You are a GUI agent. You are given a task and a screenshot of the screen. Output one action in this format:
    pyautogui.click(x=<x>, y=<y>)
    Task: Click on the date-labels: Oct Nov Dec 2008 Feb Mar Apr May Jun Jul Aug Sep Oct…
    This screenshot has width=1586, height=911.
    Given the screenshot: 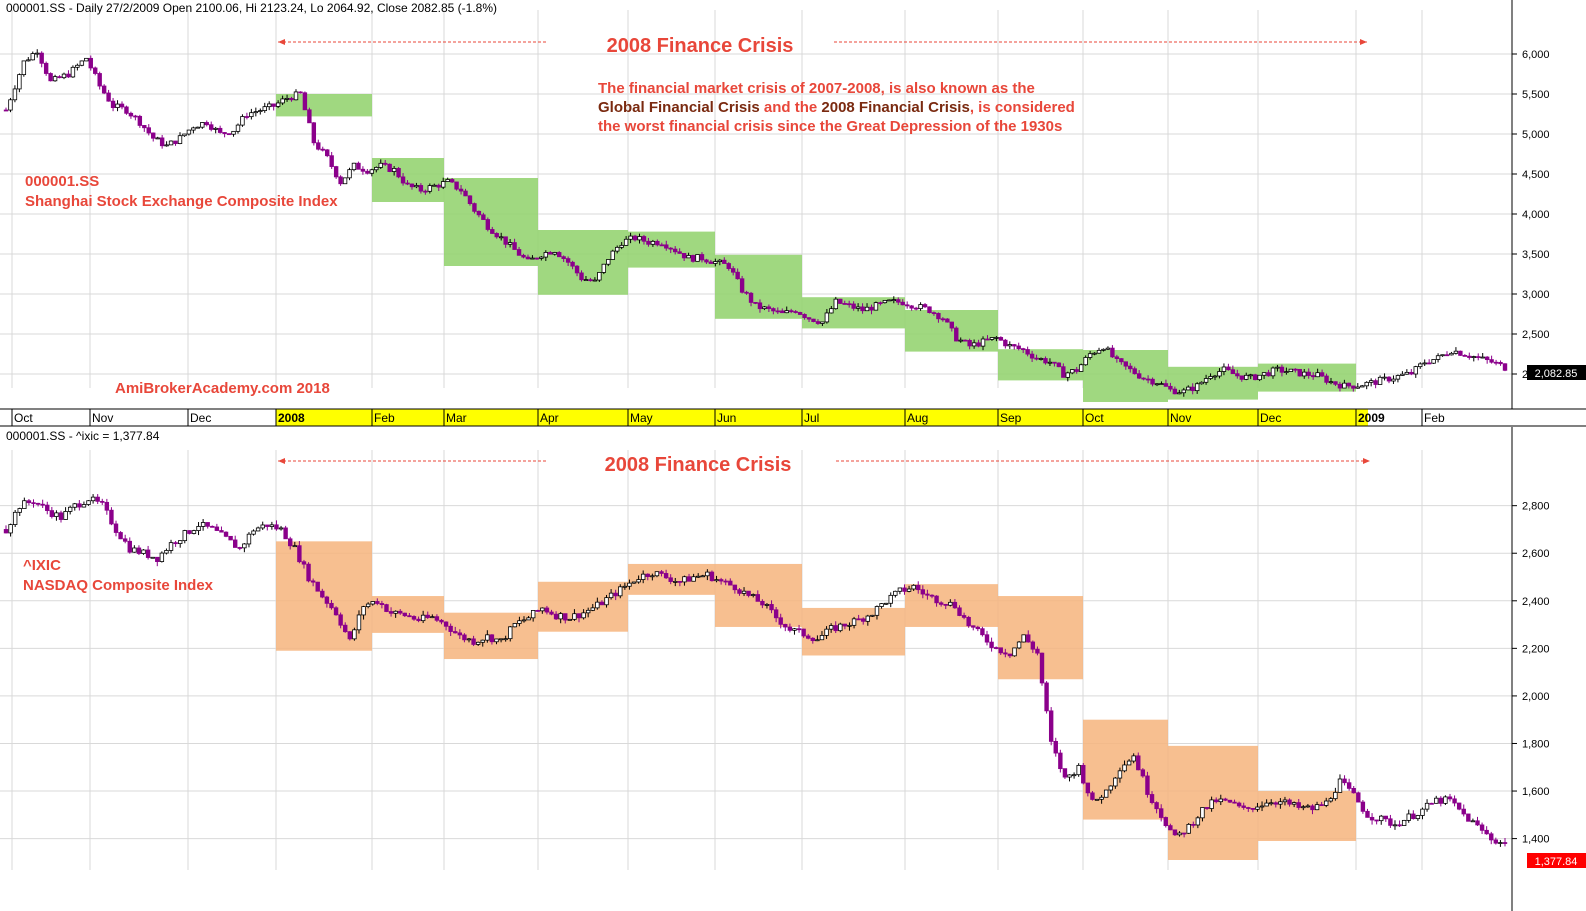 What is the action you would take?
    pyautogui.click(x=728, y=417)
    